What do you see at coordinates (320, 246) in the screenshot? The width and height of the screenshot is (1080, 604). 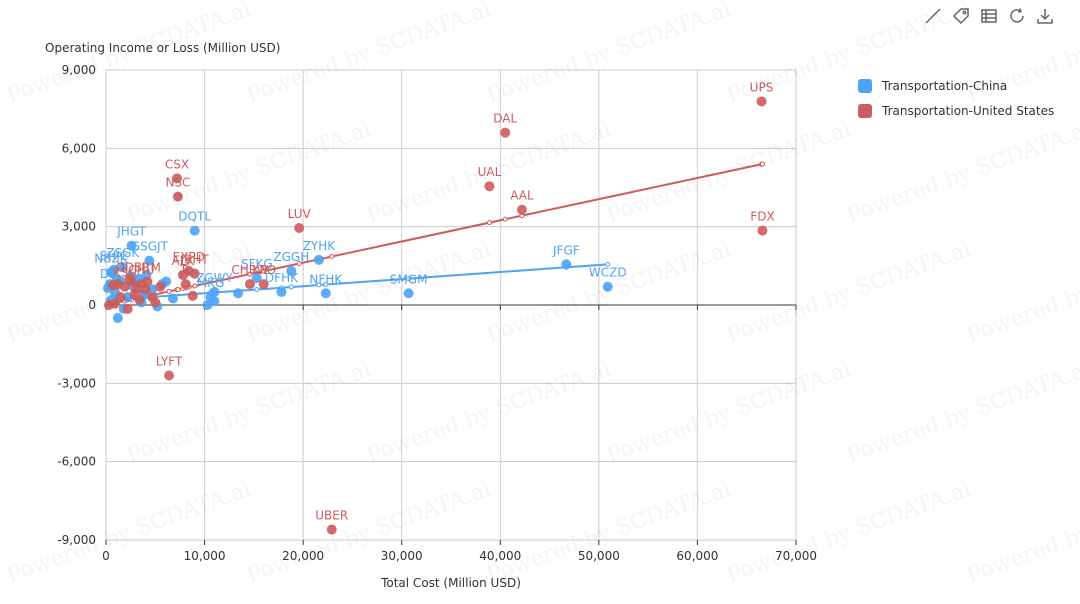 I see `point-label: ZYHK` at bounding box center [320, 246].